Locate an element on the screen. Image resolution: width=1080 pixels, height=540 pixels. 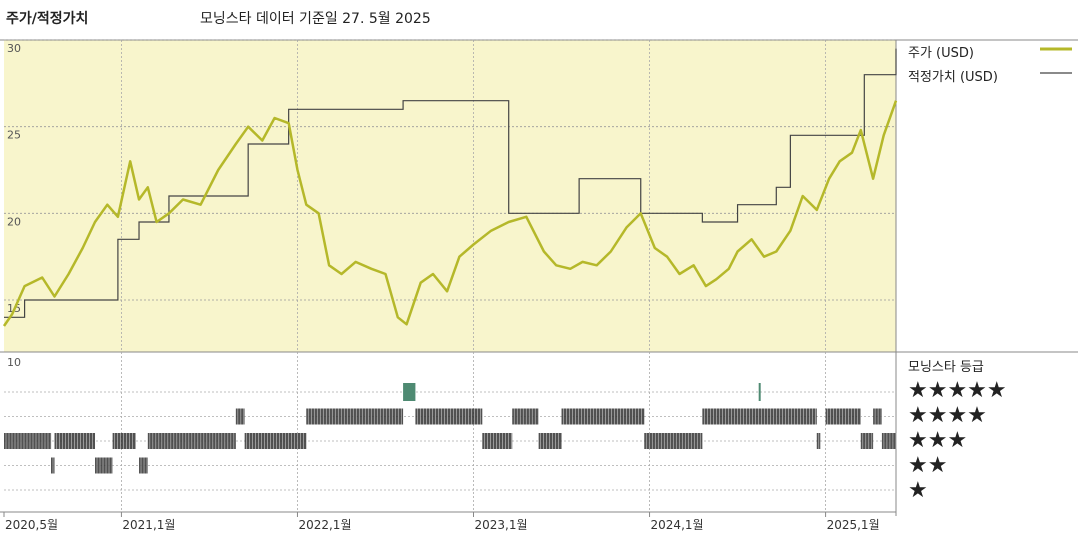
rating-axis-label: 10 is located at coordinates (14, 362).